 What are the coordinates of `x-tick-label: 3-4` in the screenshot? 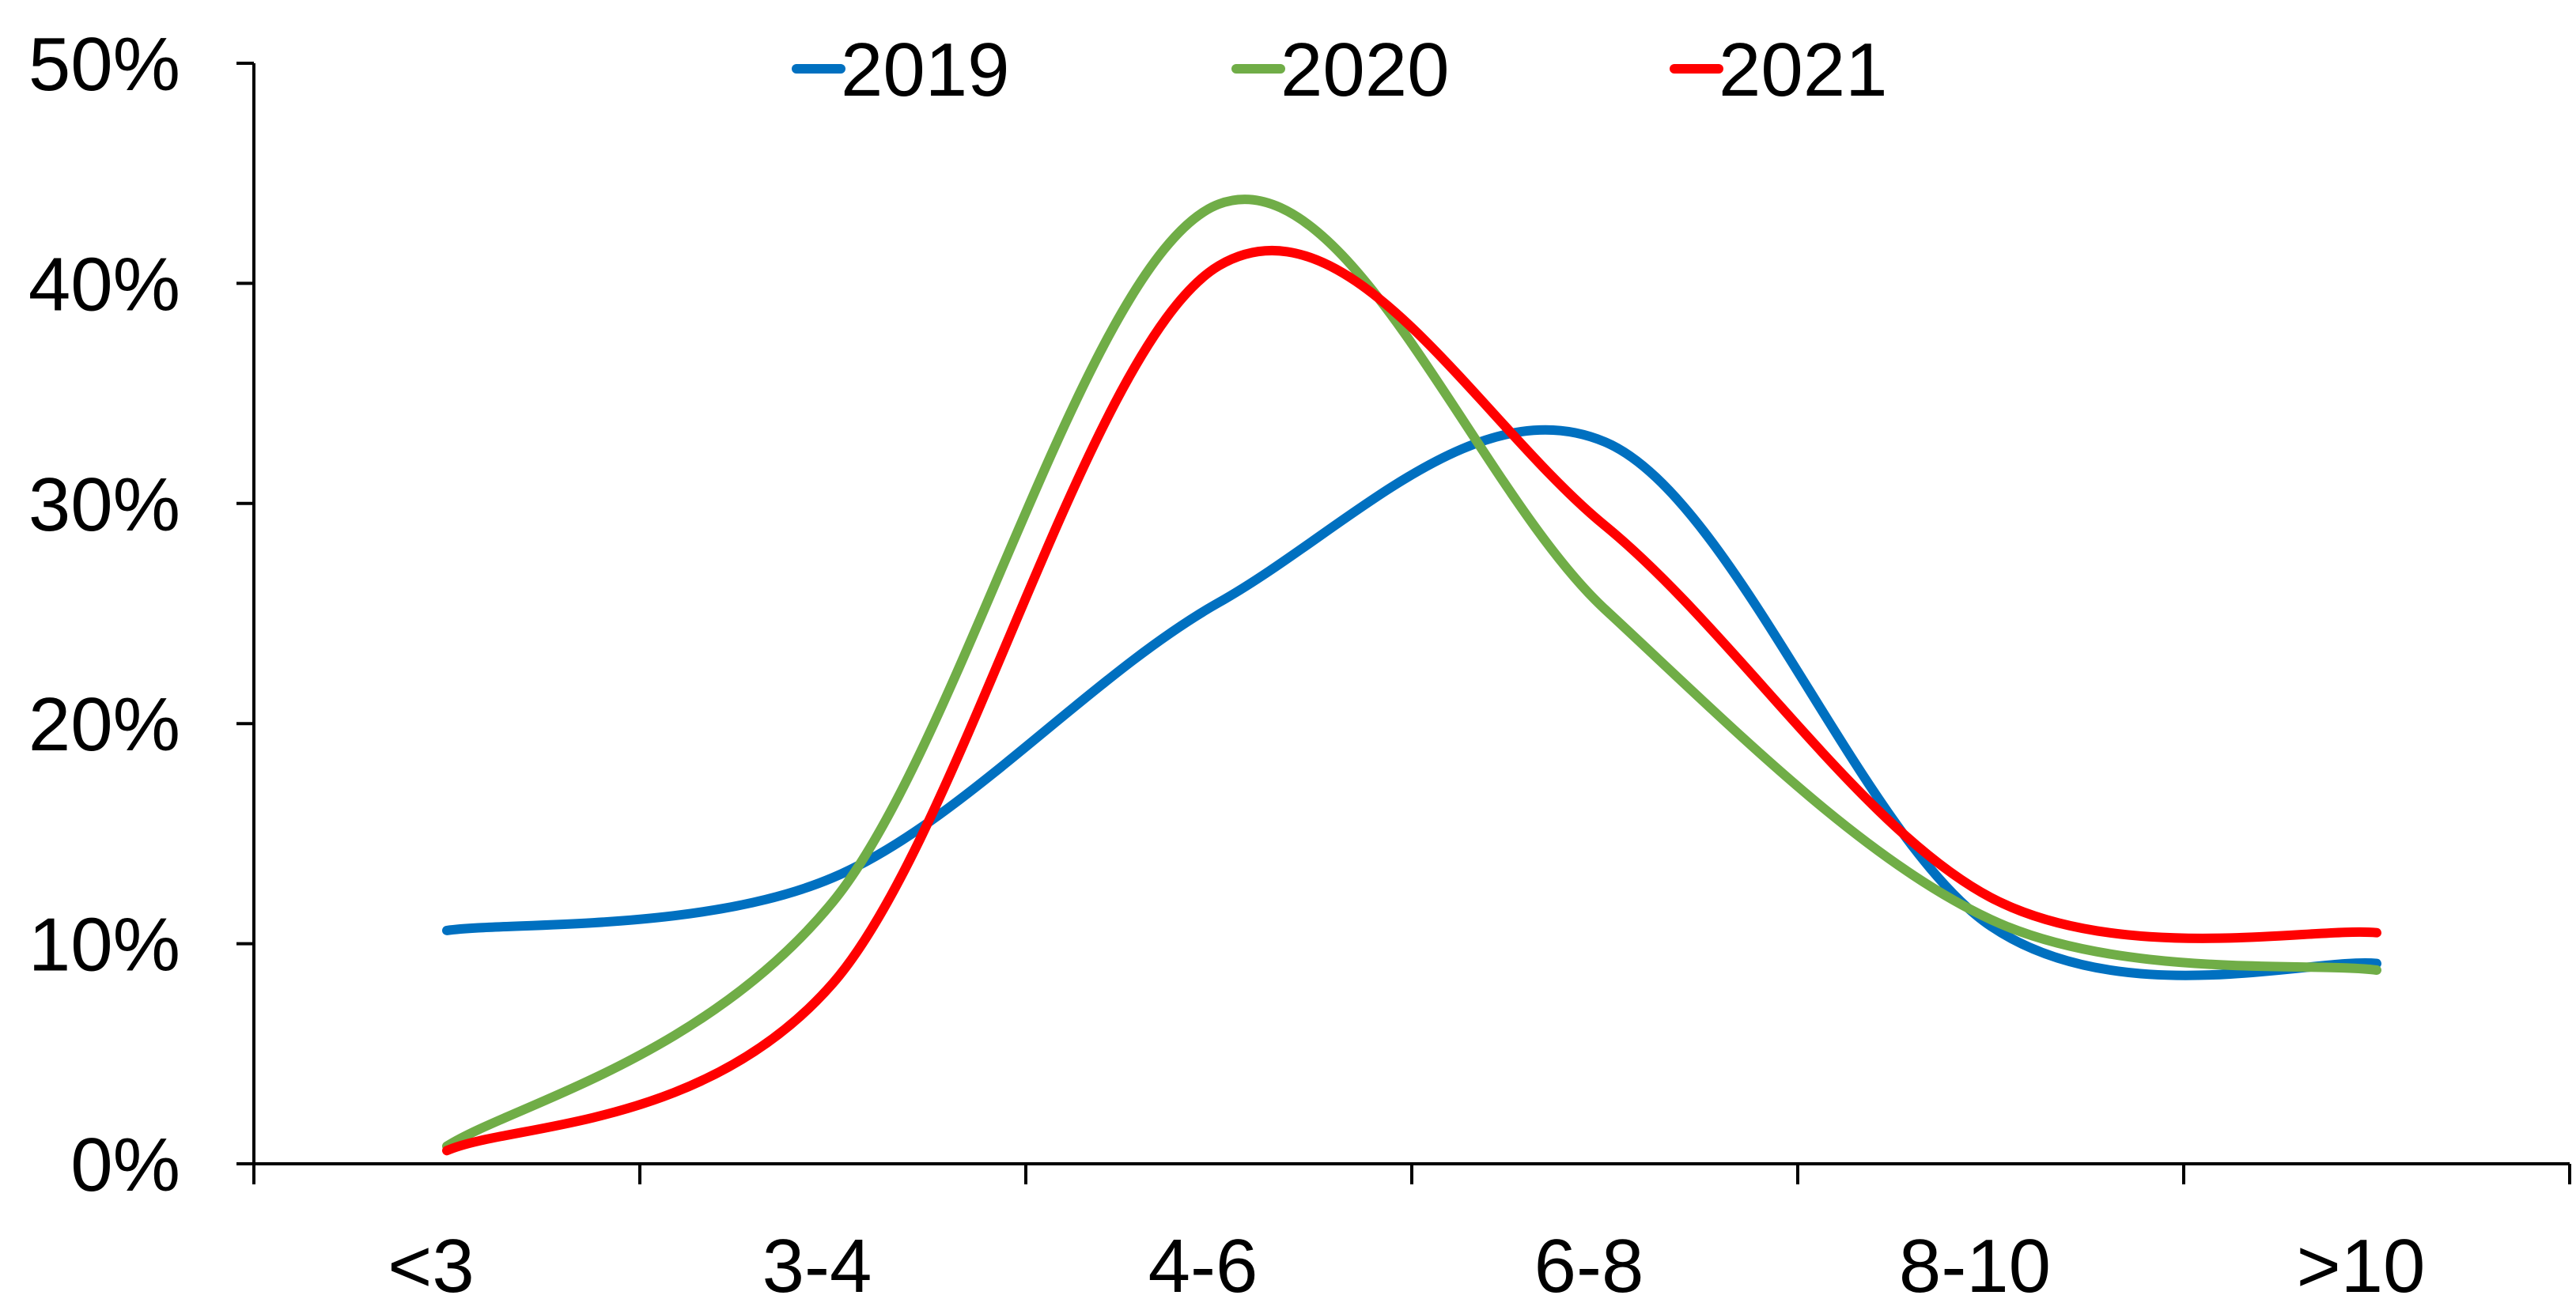 It's located at (817, 1261).